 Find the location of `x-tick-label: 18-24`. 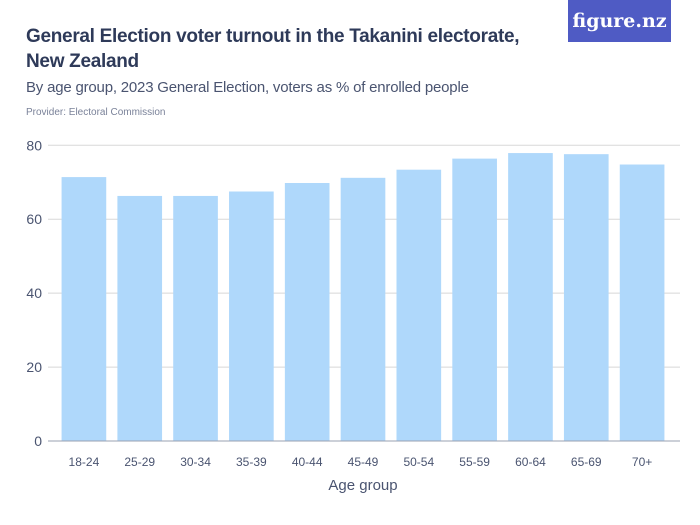

x-tick-label: 18-24 is located at coordinates (84, 462).